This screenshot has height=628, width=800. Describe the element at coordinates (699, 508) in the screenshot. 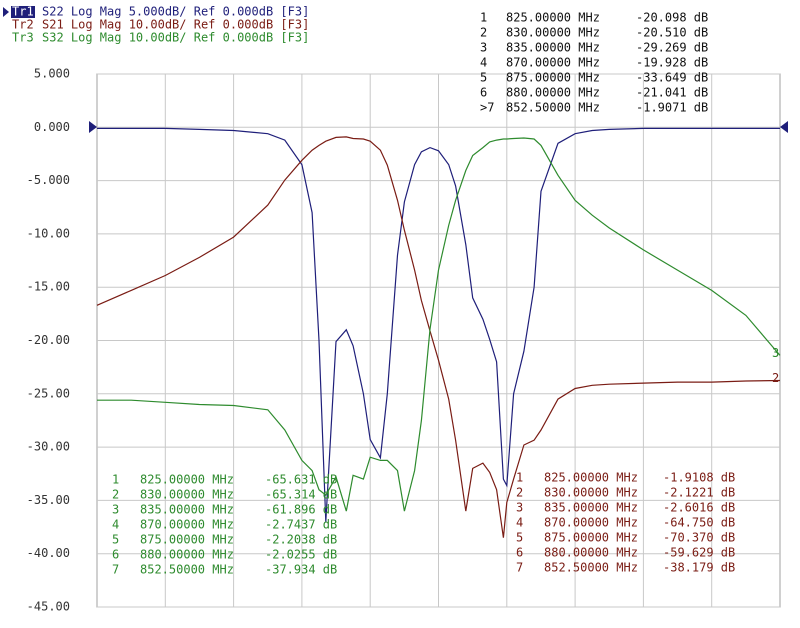

I see `marker-table-cell: -2.6016 dB` at that location.